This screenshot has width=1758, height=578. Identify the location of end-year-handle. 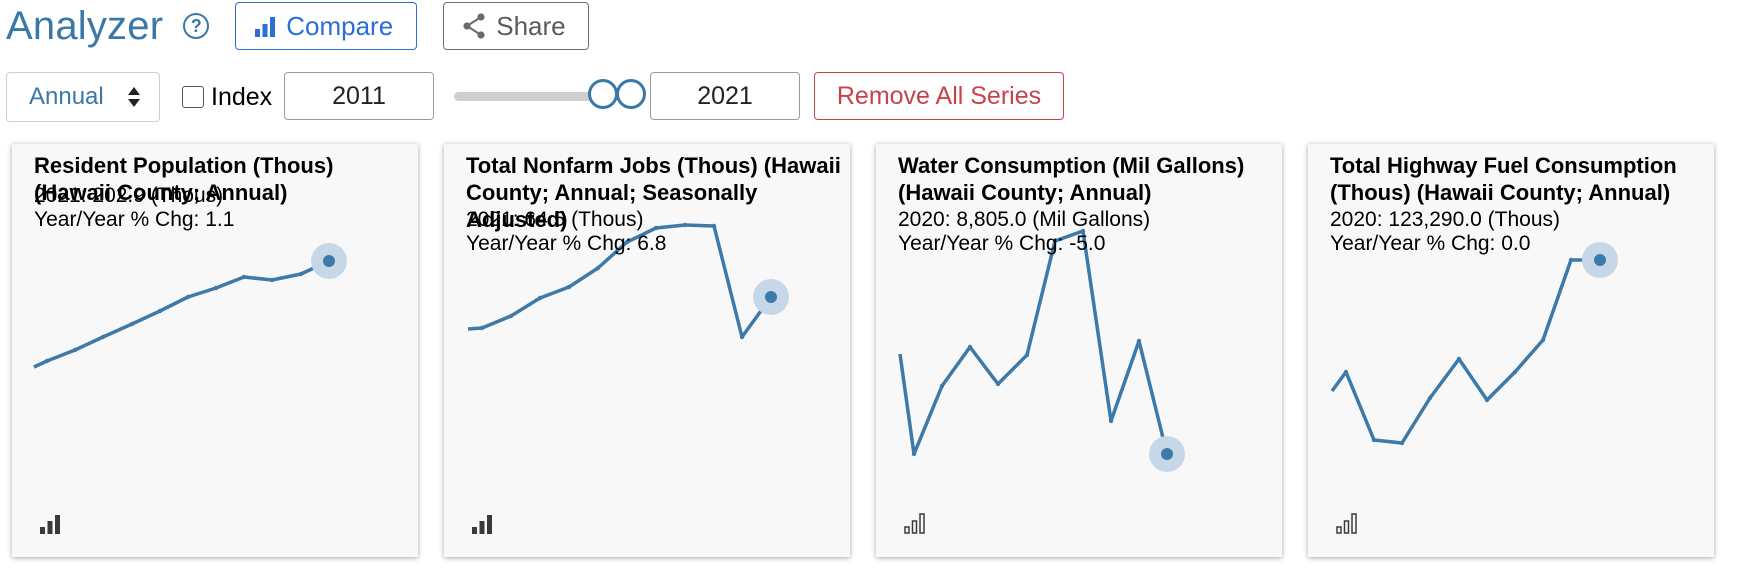
(631, 94).